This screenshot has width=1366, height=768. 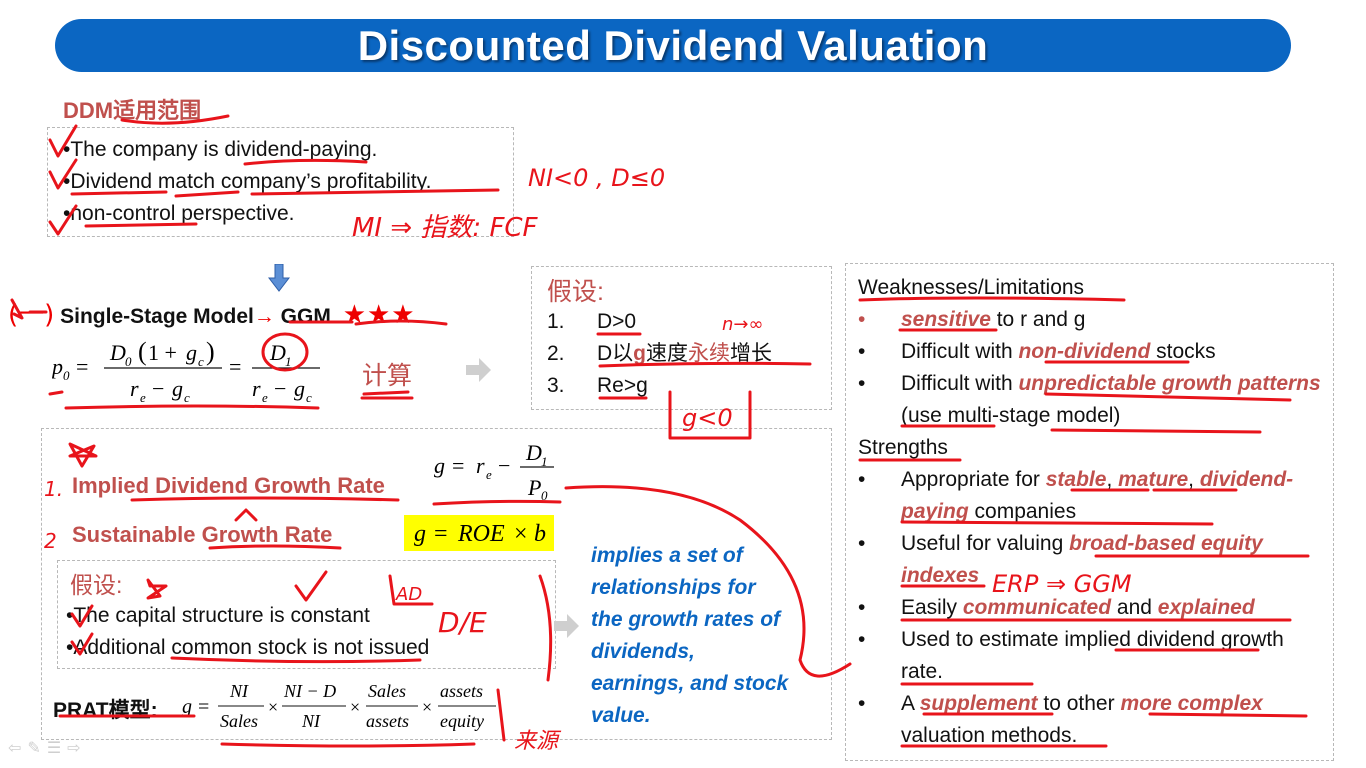 I want to click on calc-label: 计算, so click(x=387, y=376).